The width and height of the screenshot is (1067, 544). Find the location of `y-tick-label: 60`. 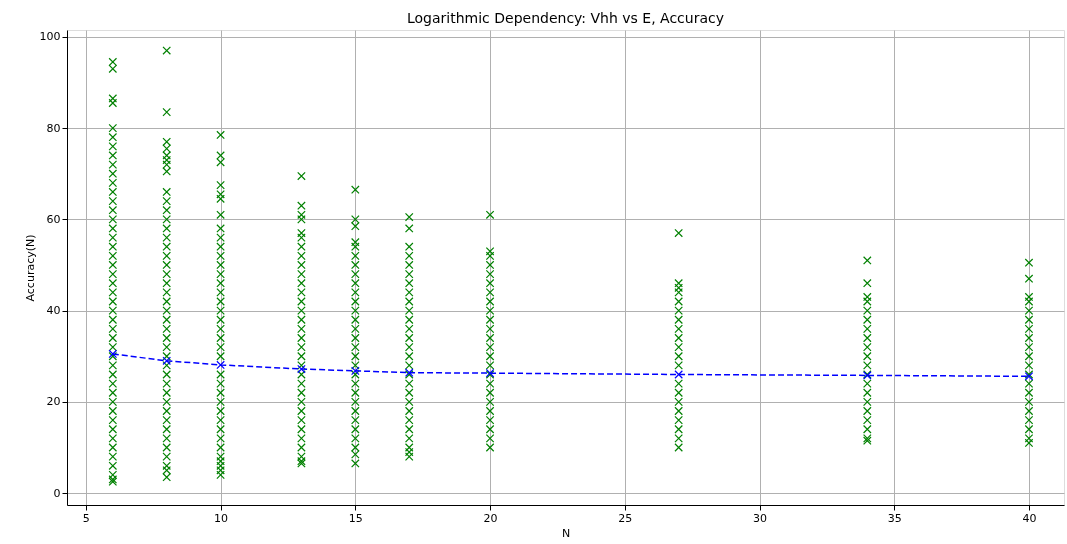

y-tick-label: 60 is located at coordinates (53, 219).